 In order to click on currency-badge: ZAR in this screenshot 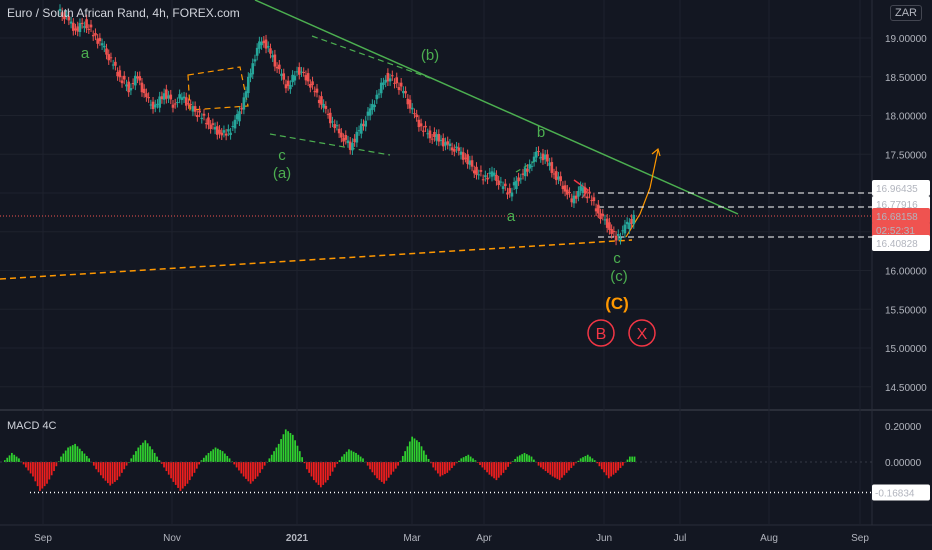, I will do `click(906, 13)`.